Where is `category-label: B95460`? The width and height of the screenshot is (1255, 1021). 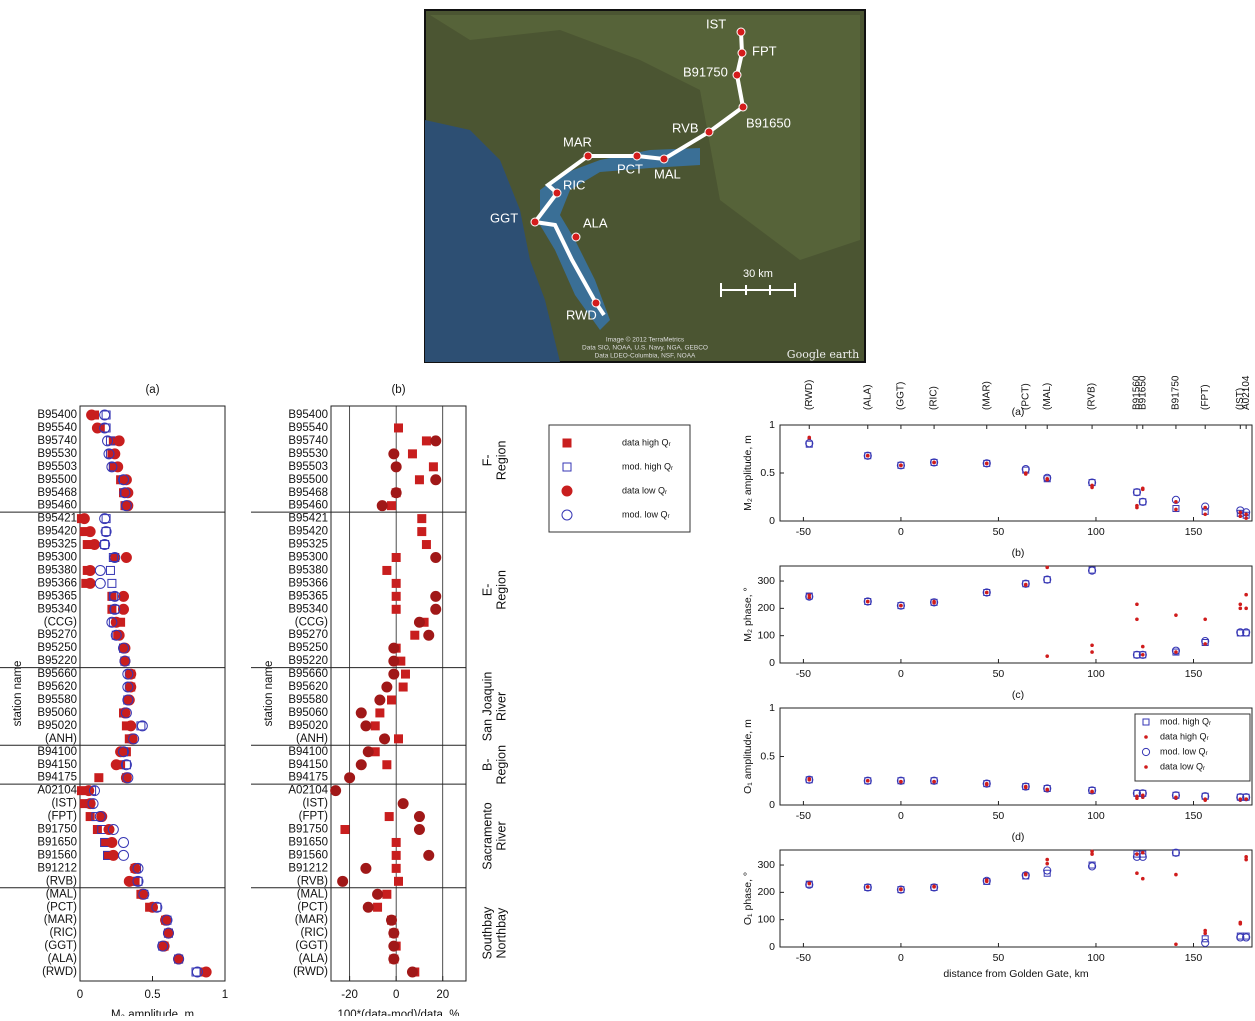
category-label: B95460 is located at coordinates (57, 506).